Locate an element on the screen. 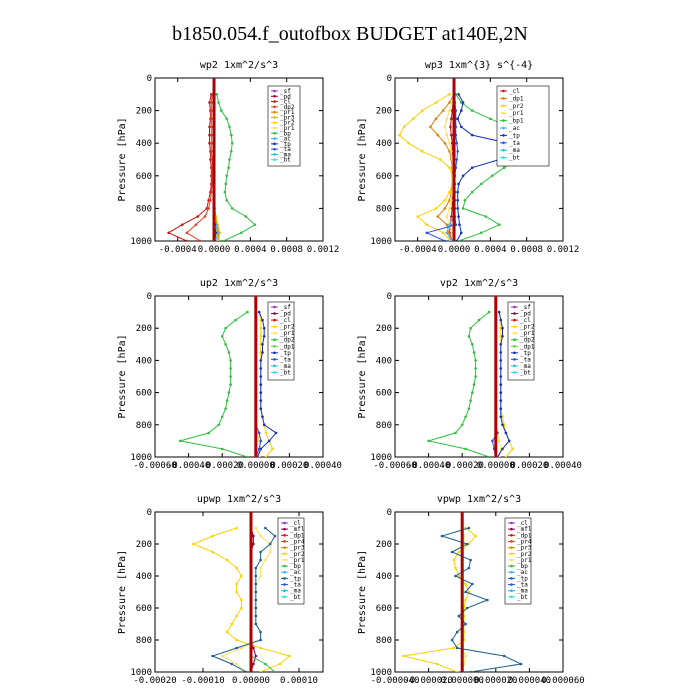 The image size is (700, 700). y-tick-label: 600 is located at coordinates (144, 394).